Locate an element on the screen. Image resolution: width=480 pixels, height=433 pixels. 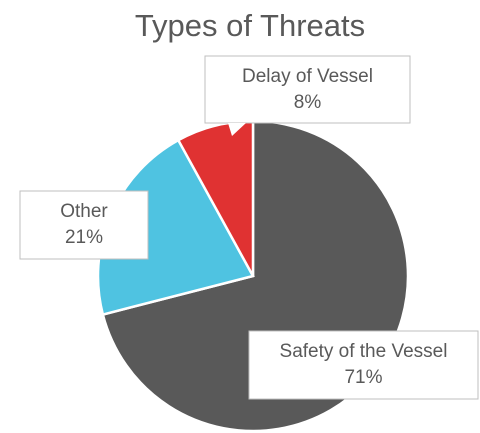
category-label: Safety of the Vessel is located at coordinates (364, 351).